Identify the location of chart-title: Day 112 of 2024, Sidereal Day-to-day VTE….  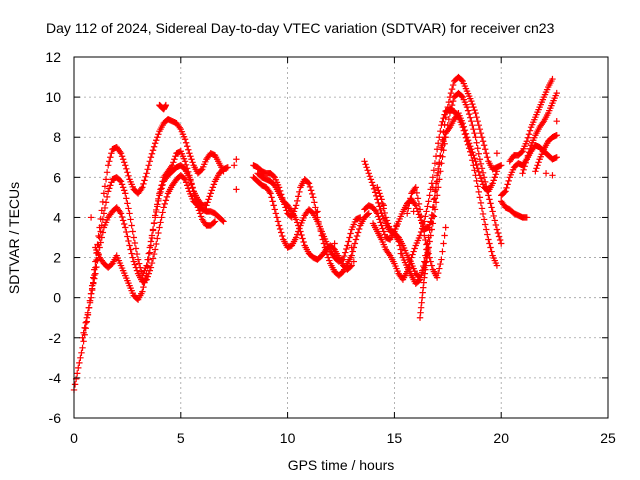
(300, 28).